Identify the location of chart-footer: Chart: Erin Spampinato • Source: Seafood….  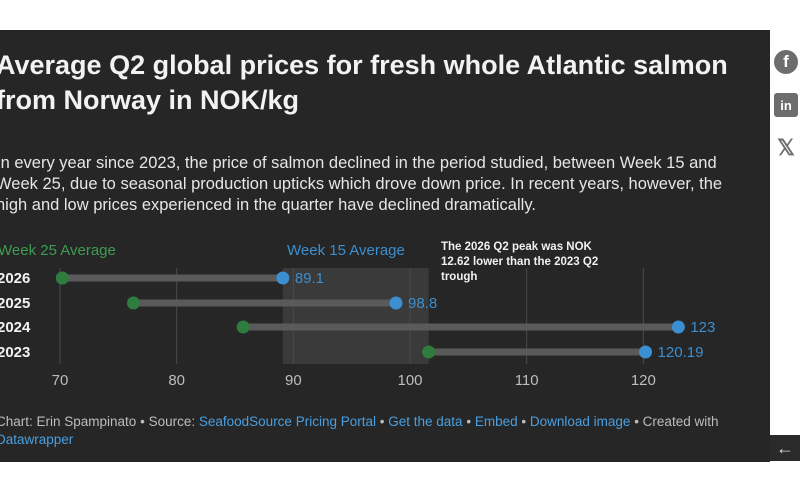
(385, 431).